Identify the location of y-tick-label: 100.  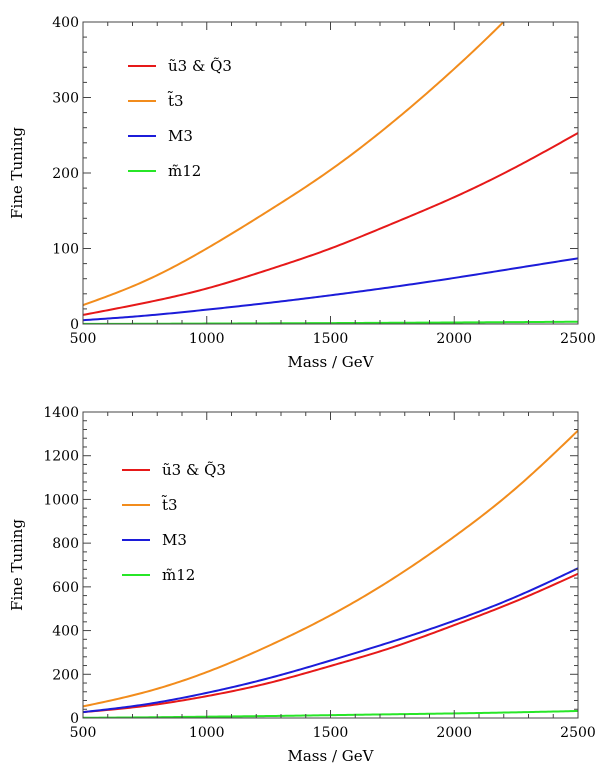
(65, 250).